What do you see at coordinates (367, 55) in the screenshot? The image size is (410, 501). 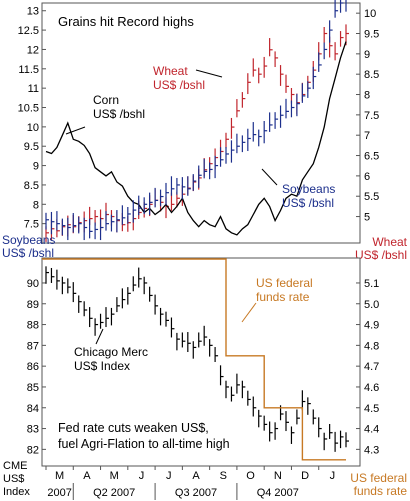 I see `top-right-tick-label: 9` at bounding box center [367, 55].